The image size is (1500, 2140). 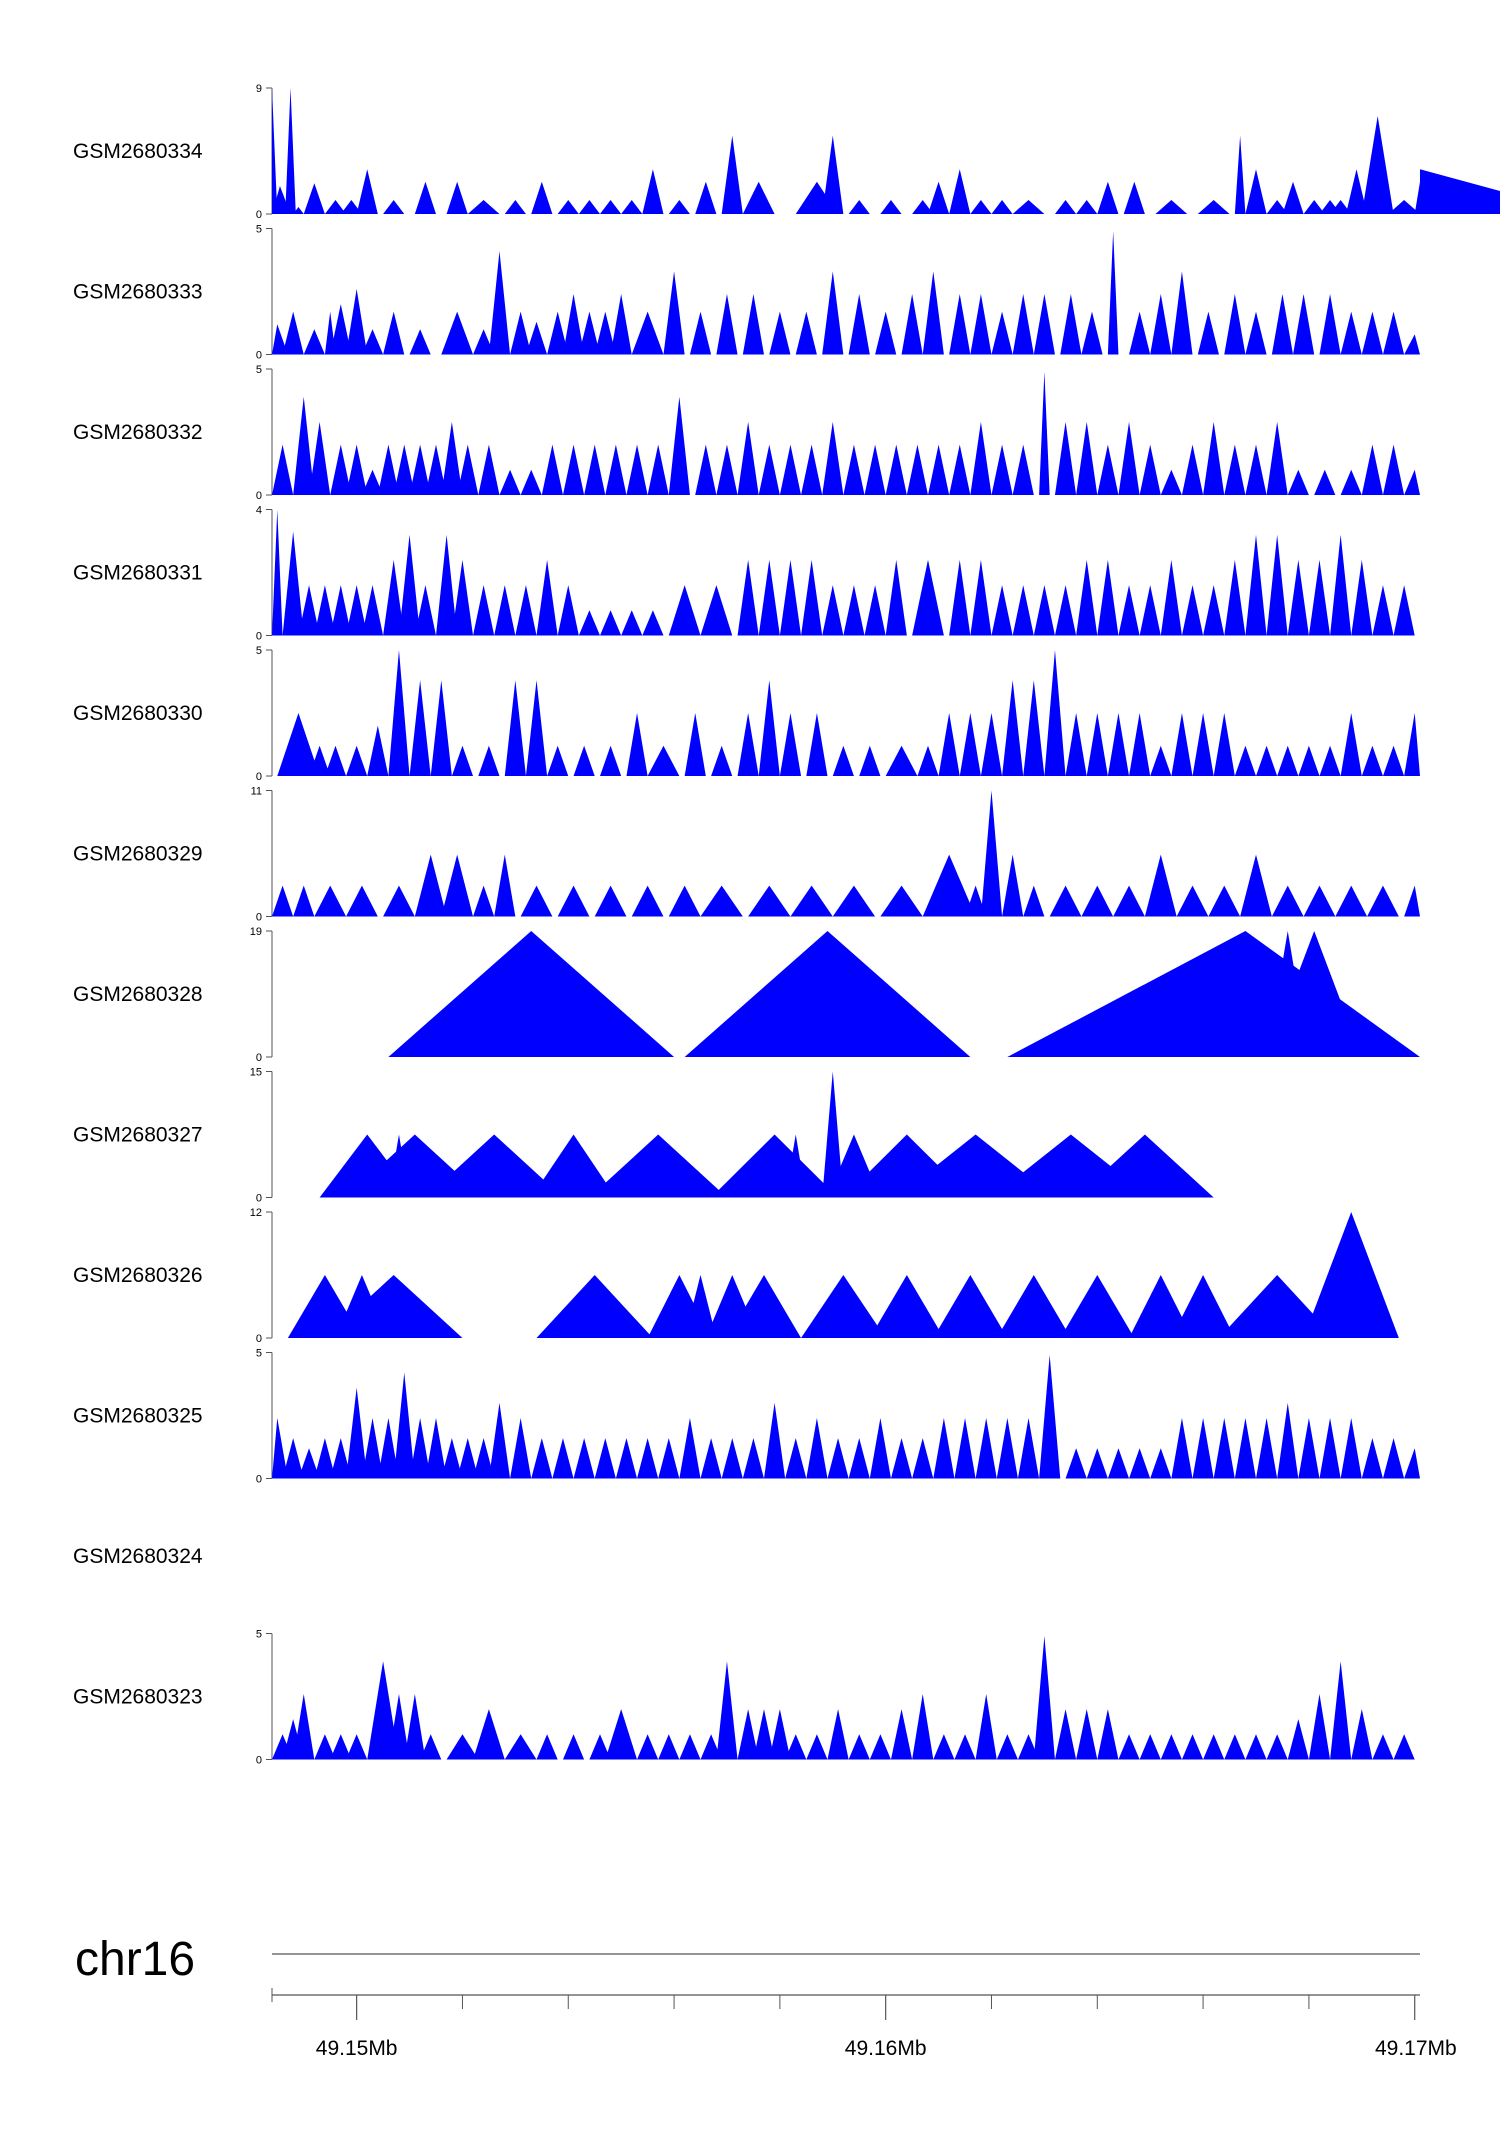 What do you see at coordinates (138, 1556) in the screenshot?
I see `track-GSM2680324: GSM2680324` at bounding box center [138, 1556].